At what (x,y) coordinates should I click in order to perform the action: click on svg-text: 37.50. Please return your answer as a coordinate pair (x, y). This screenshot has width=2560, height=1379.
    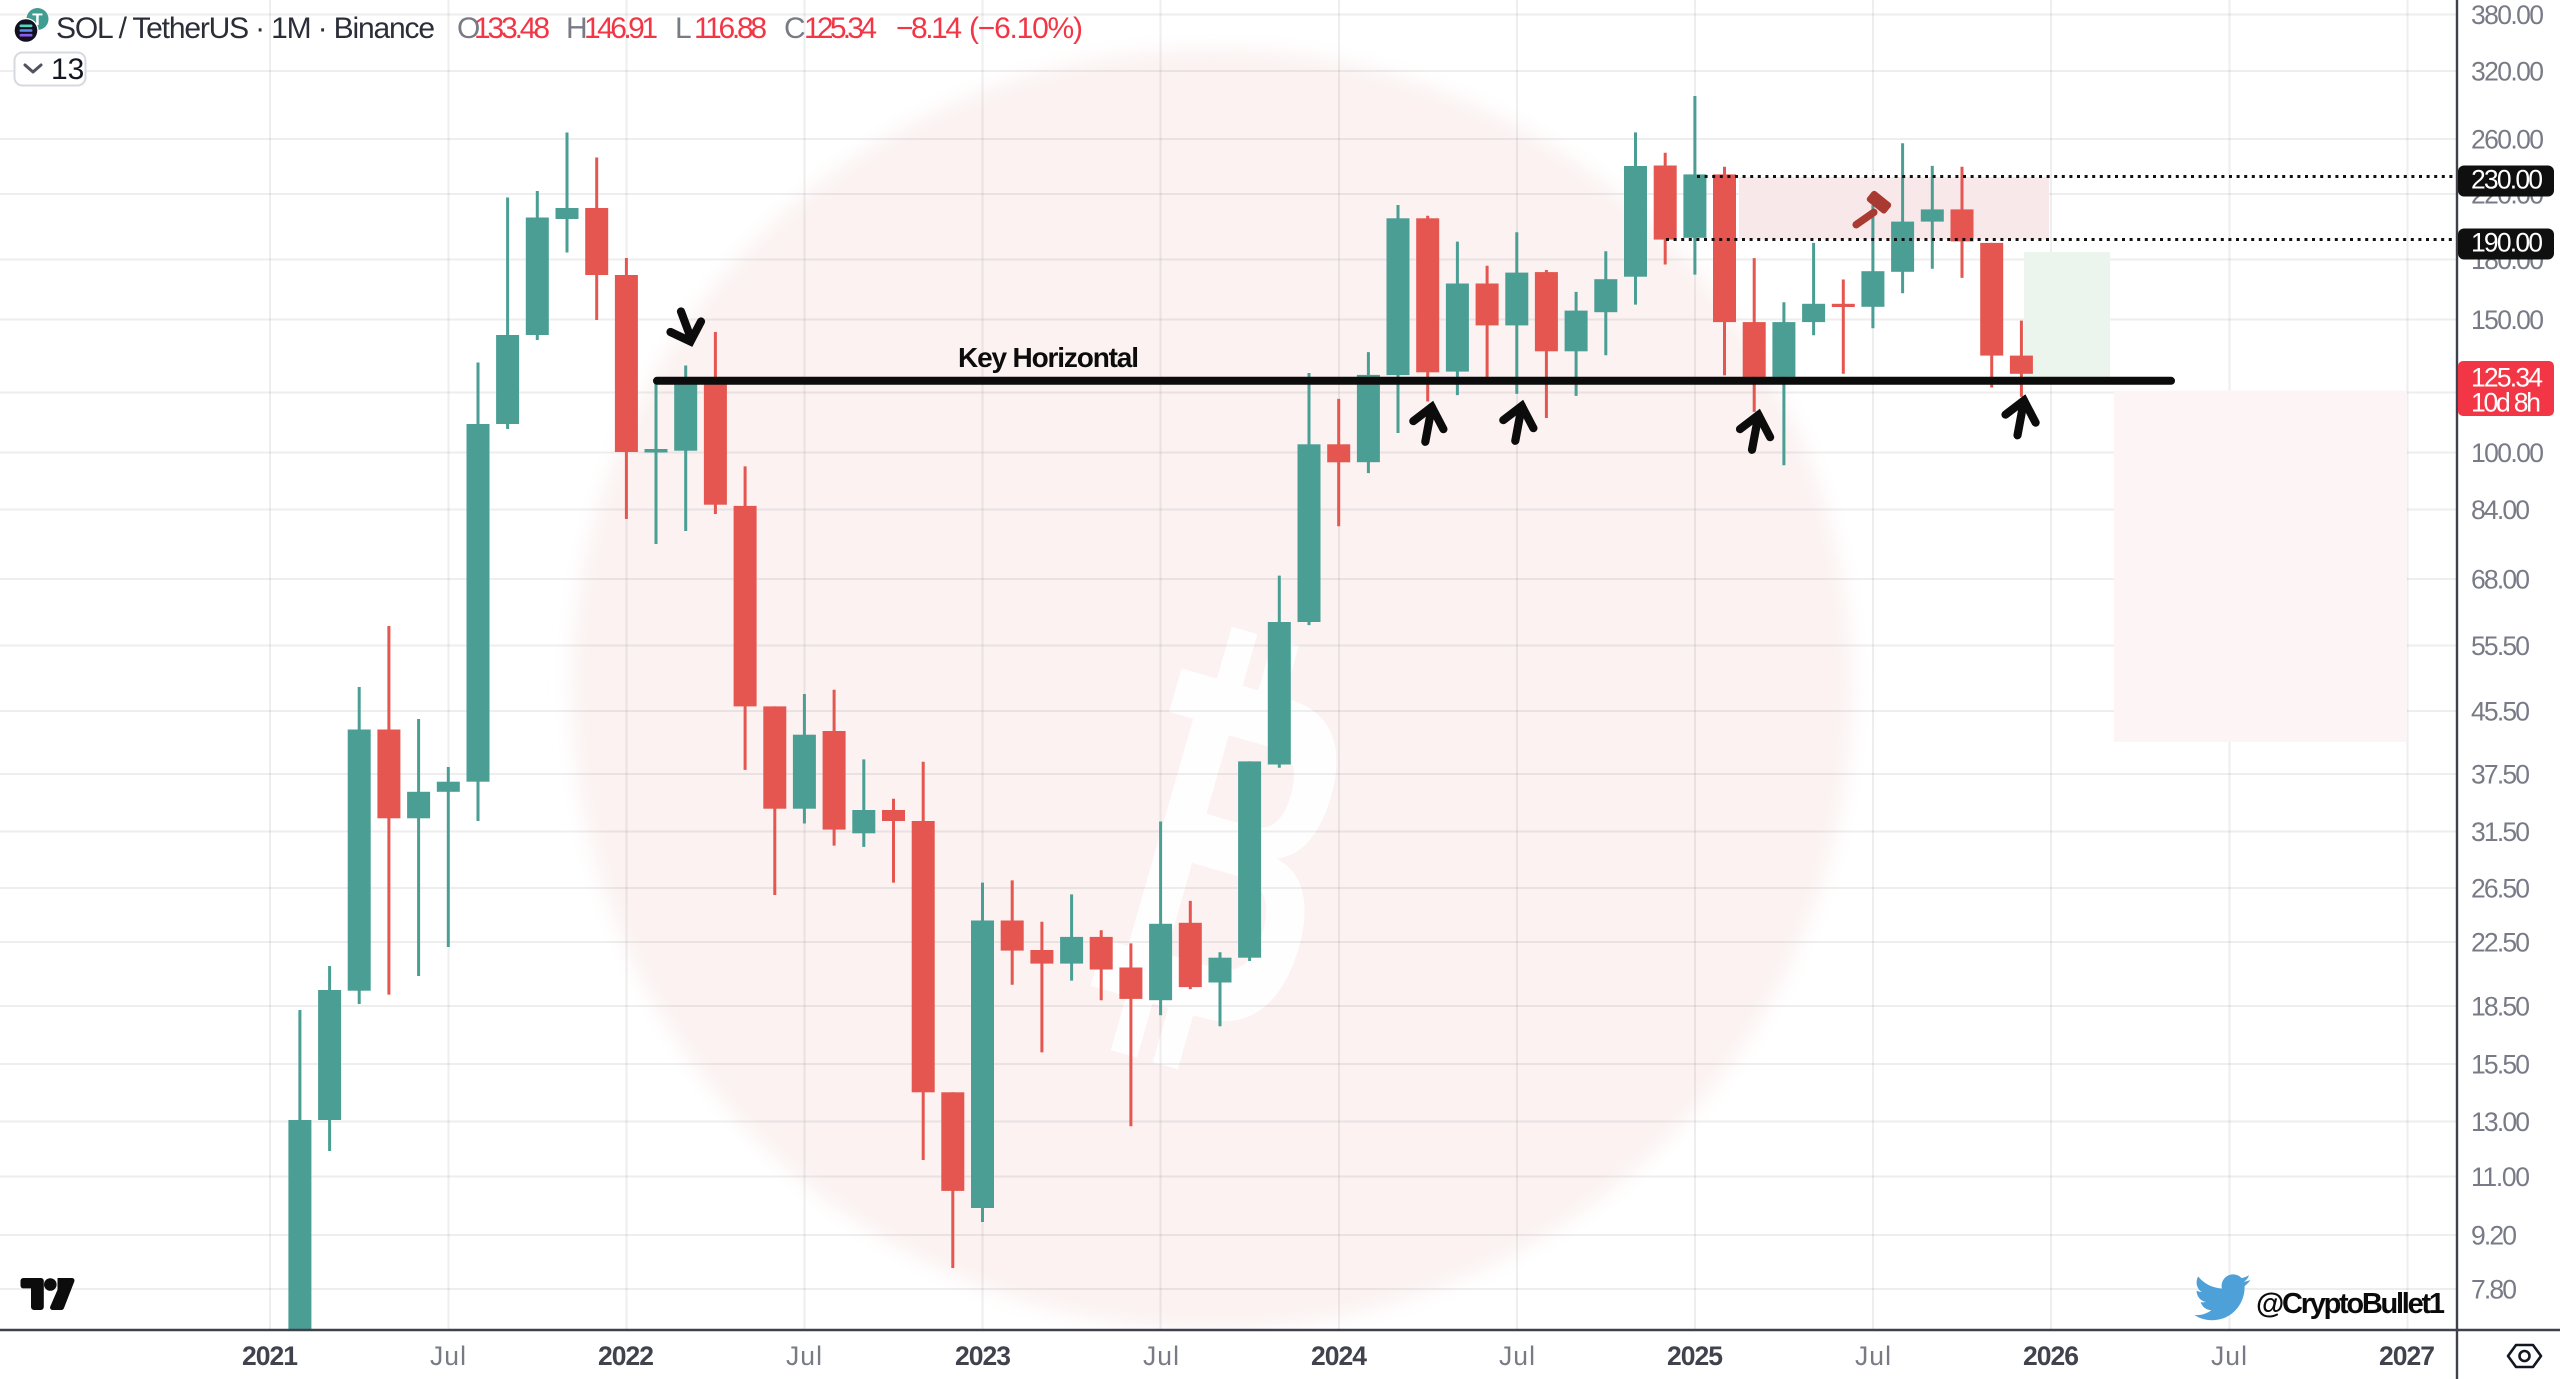
    Looking at the image, I should click on (2500, 775).